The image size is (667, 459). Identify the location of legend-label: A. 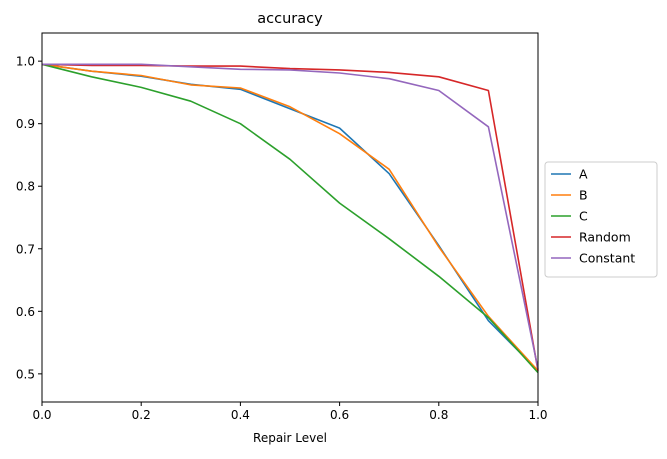
(583, 174).